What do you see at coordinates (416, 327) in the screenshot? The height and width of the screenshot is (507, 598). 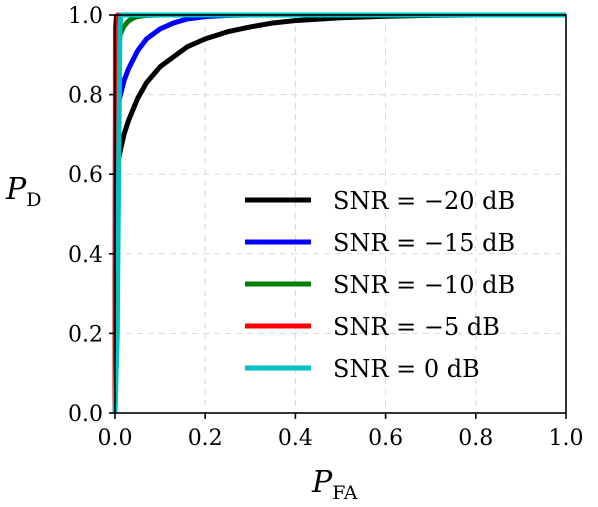 I see `legend-label-3: SNR = −5 dB` at bounding box center [416, 327].